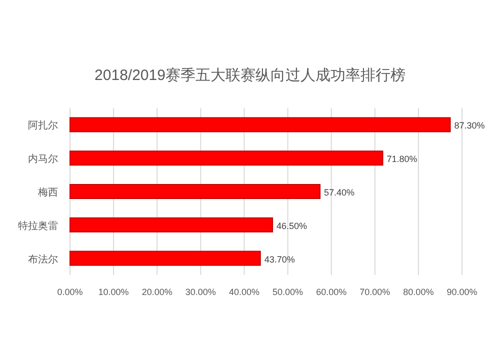 This screenshot has height=362, width=500. I want to click on x-tick-label: 60.00%, so click(331, 292).